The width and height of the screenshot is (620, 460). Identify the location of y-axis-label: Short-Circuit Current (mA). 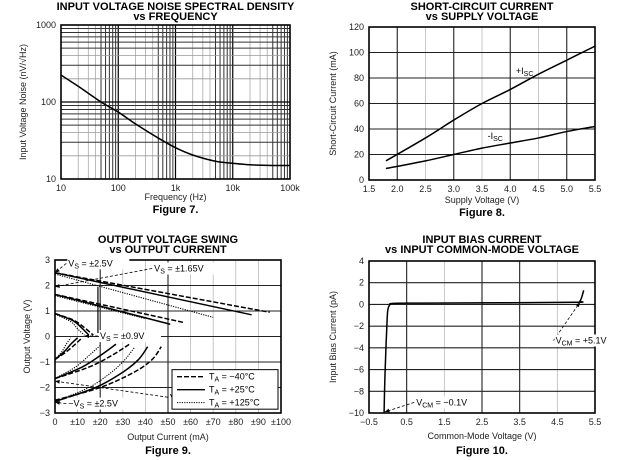
(333, 103).